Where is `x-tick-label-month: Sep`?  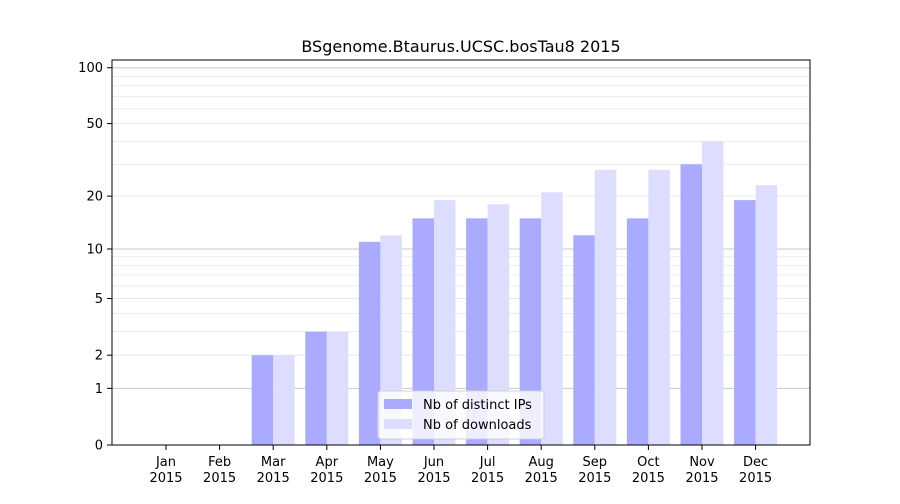
x-tick-label-month: Sep is located at coordinates (595, 462).